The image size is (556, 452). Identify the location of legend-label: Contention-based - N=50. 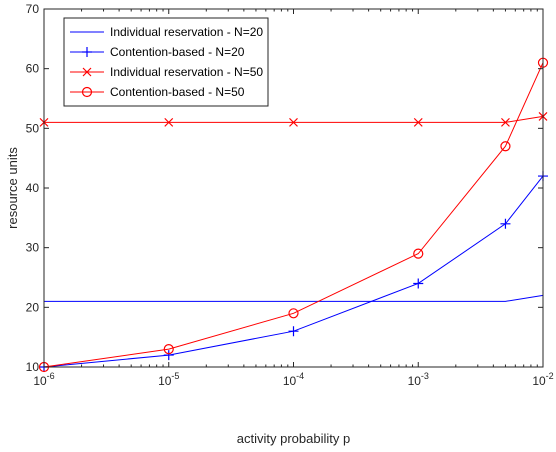
(177, 92).